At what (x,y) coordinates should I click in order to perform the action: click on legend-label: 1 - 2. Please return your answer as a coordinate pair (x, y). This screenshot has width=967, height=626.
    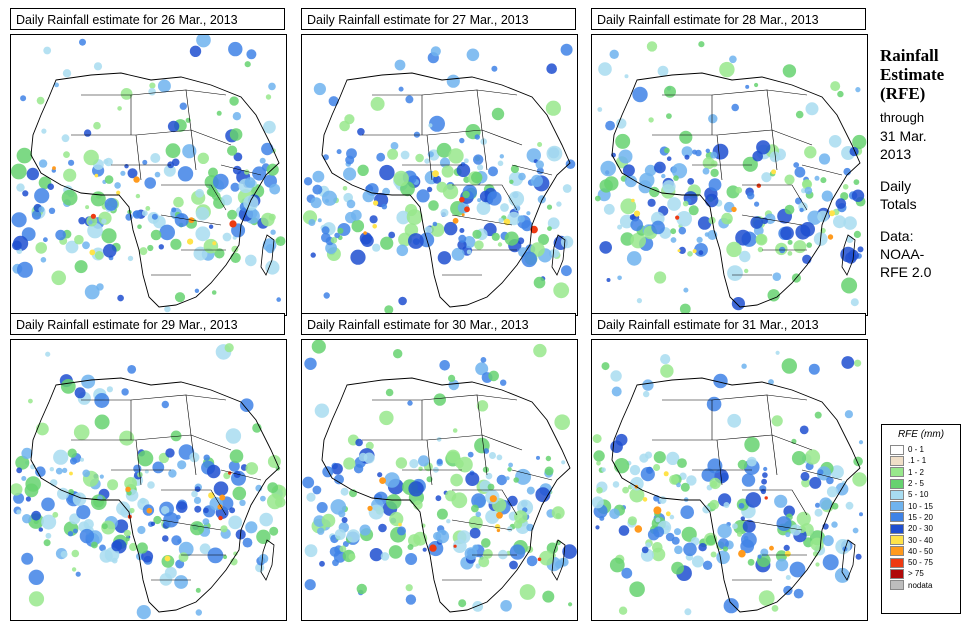
    Looking at the image, I should click on (916, 472).